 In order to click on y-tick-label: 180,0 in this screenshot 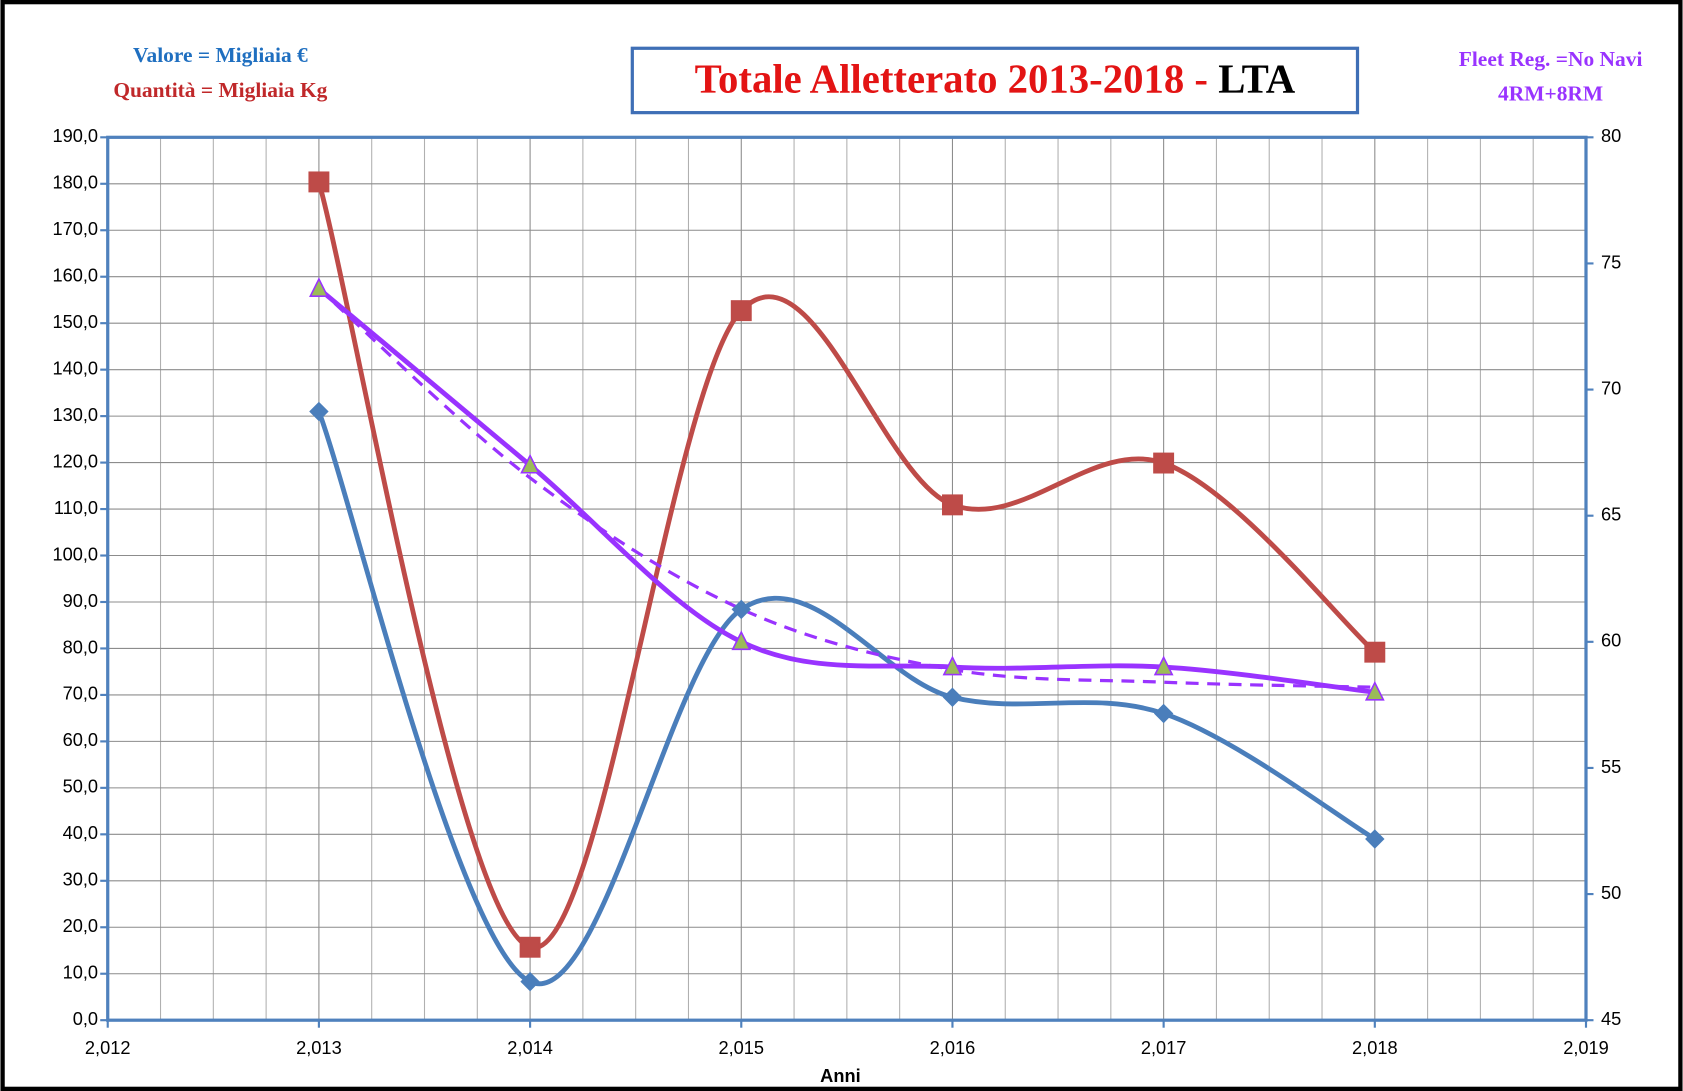, I will do `click(75, 182)`.